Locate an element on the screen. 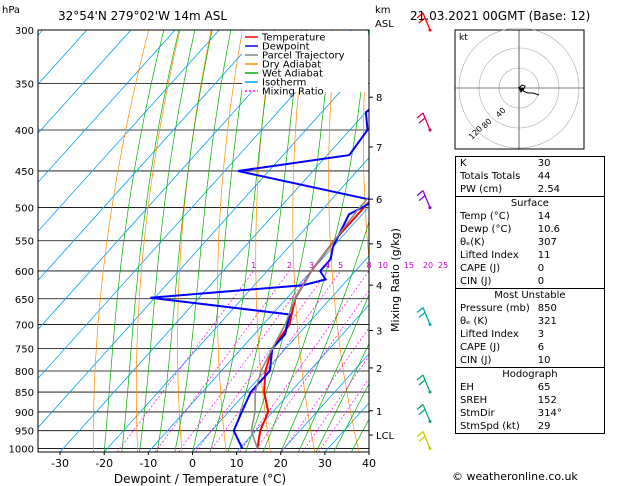 The height and width of the screenshot is (486, 629). mu-row-label: CAPE (J) is located at coordinates (480, 347).